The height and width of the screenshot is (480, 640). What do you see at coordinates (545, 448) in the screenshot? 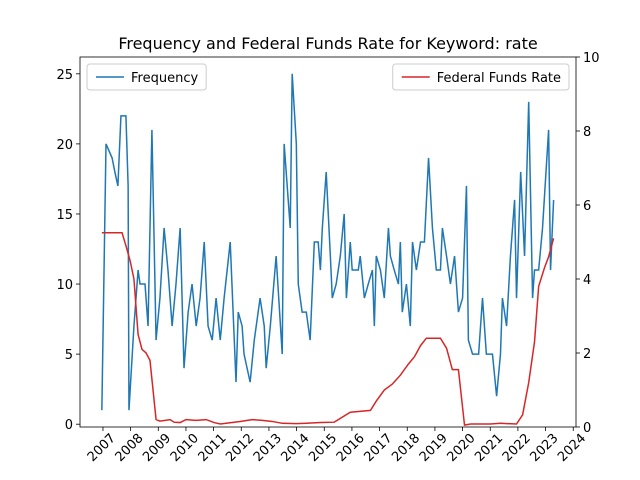
I see `x-tick-label: 2023` at bounding box center [545, 448].